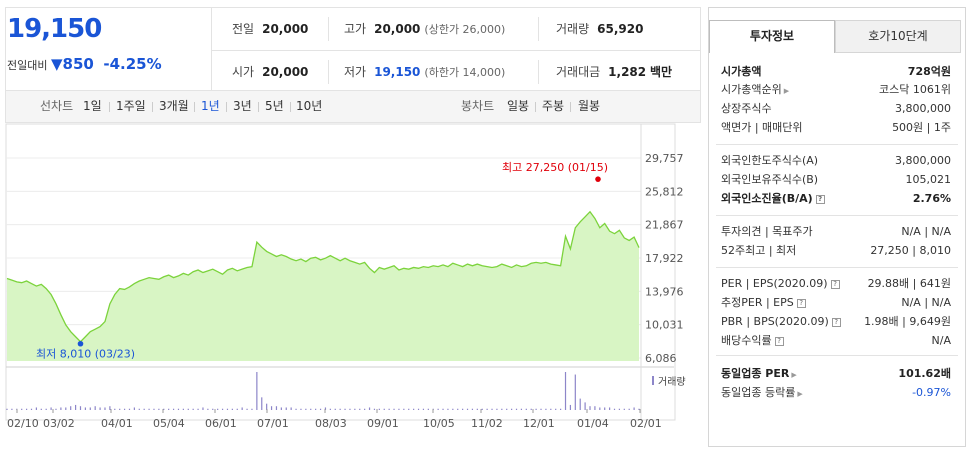 The width and height of the screenshot is (969, 455). What do you see at coordinates (755, 89) in the screenshot?
I see `info-key: 시가총액순위 ▶` at bounding box center [755, 89].